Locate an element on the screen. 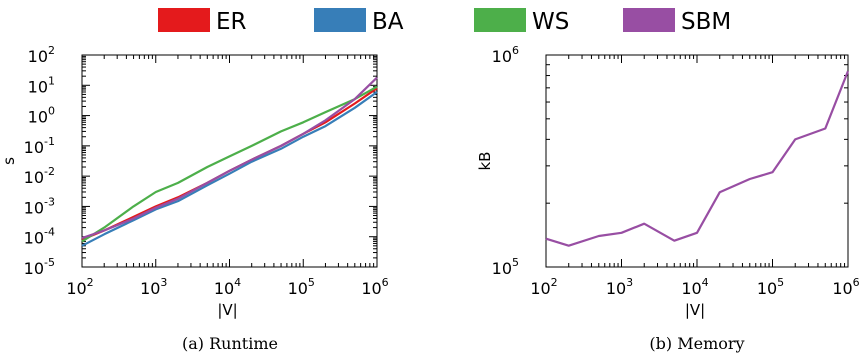 The width and height of the screenshot is (865, 360). y-tick-label: 10⁻² is located at coordinates (39, 176).